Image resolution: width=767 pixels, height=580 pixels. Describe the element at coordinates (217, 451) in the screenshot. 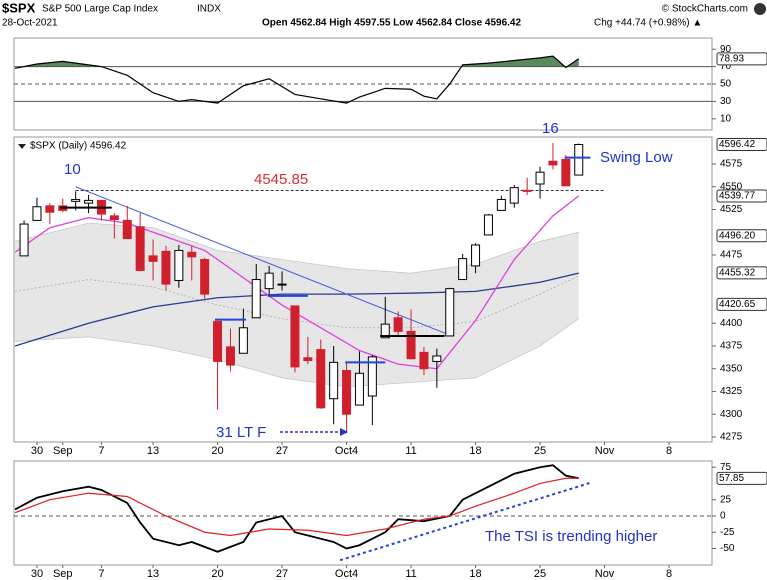

I see `x-tick-label: 20` at that location.